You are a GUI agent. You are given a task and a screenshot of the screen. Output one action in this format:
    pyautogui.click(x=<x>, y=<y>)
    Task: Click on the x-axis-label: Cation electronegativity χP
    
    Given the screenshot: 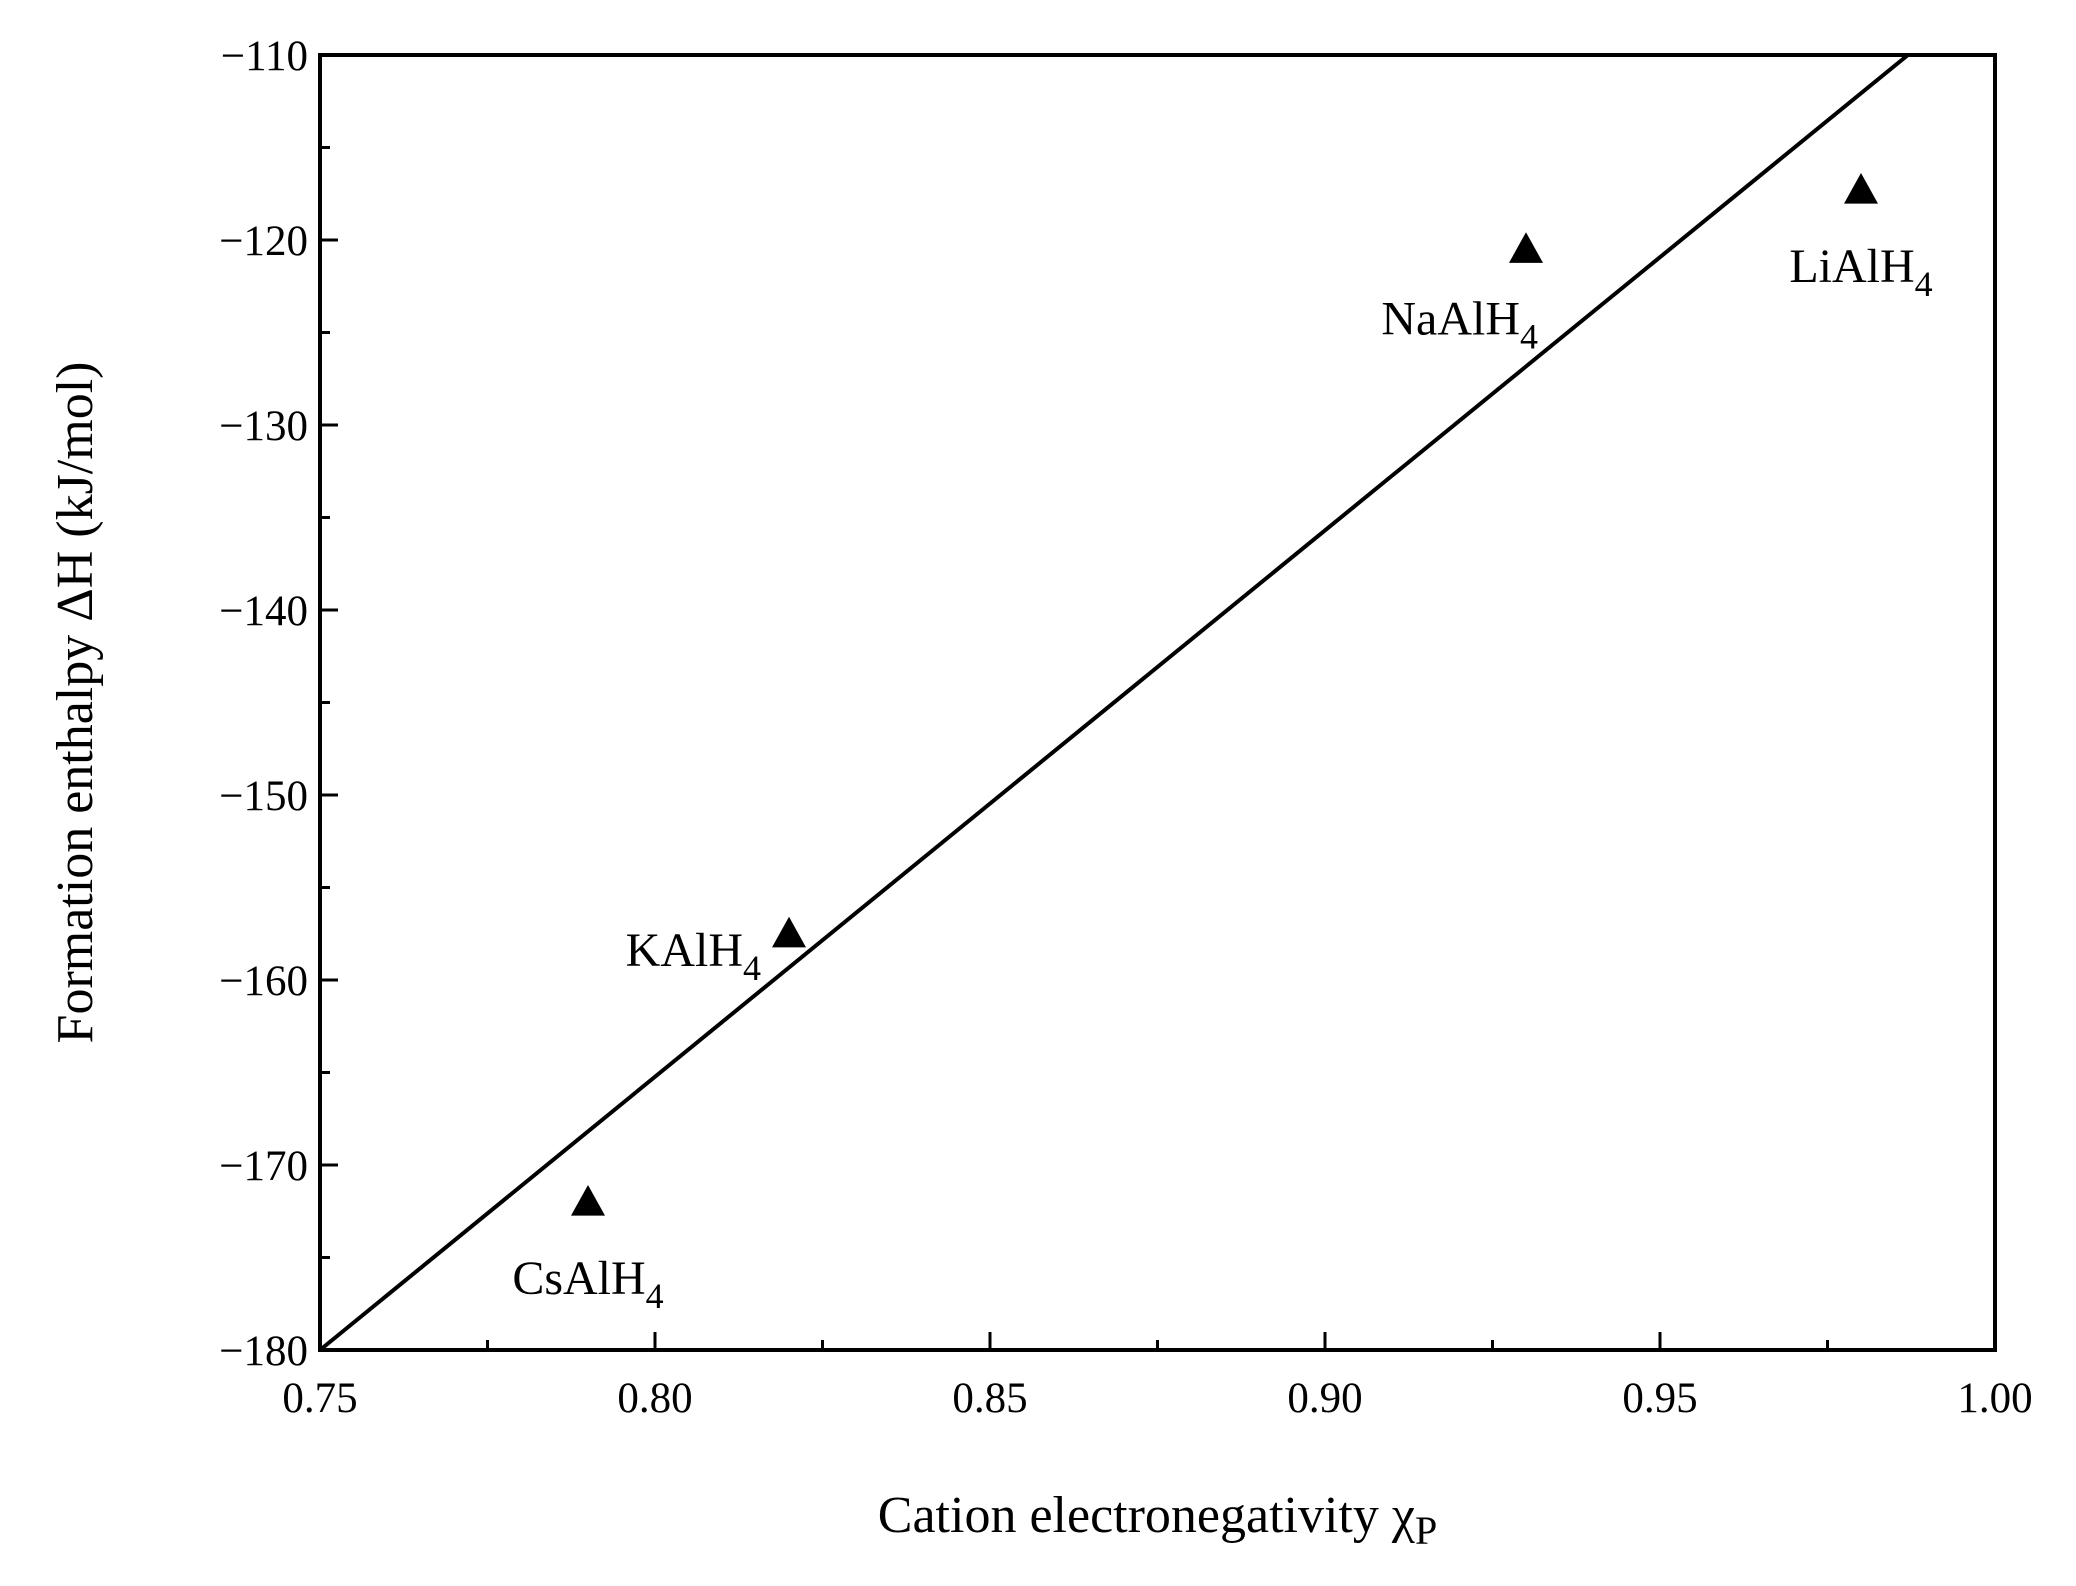 What is the action you would take?
    pyautogui.click(x=1157, y=1520)
    